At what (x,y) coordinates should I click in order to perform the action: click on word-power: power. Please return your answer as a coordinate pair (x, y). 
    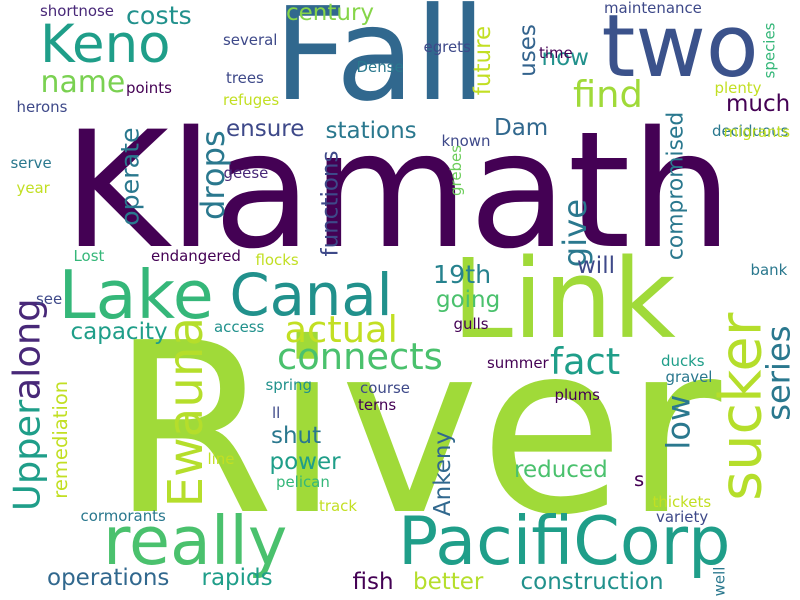
    Looking at the image, I should click on (305, 461).